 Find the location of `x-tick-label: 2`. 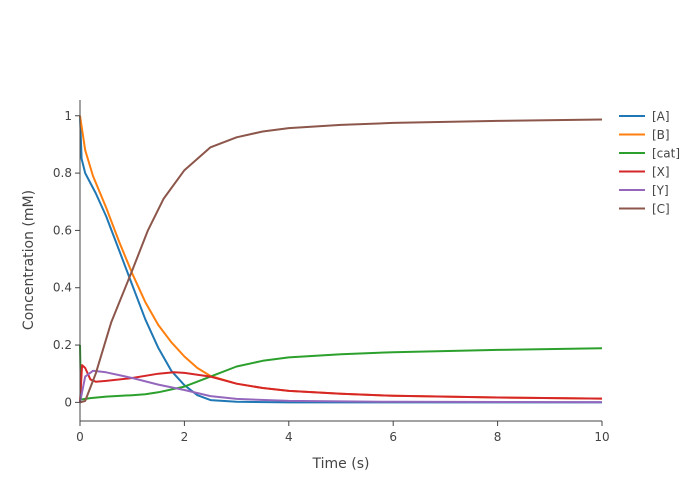

x-tick-label: 2 is located at coordinates (185, 437).